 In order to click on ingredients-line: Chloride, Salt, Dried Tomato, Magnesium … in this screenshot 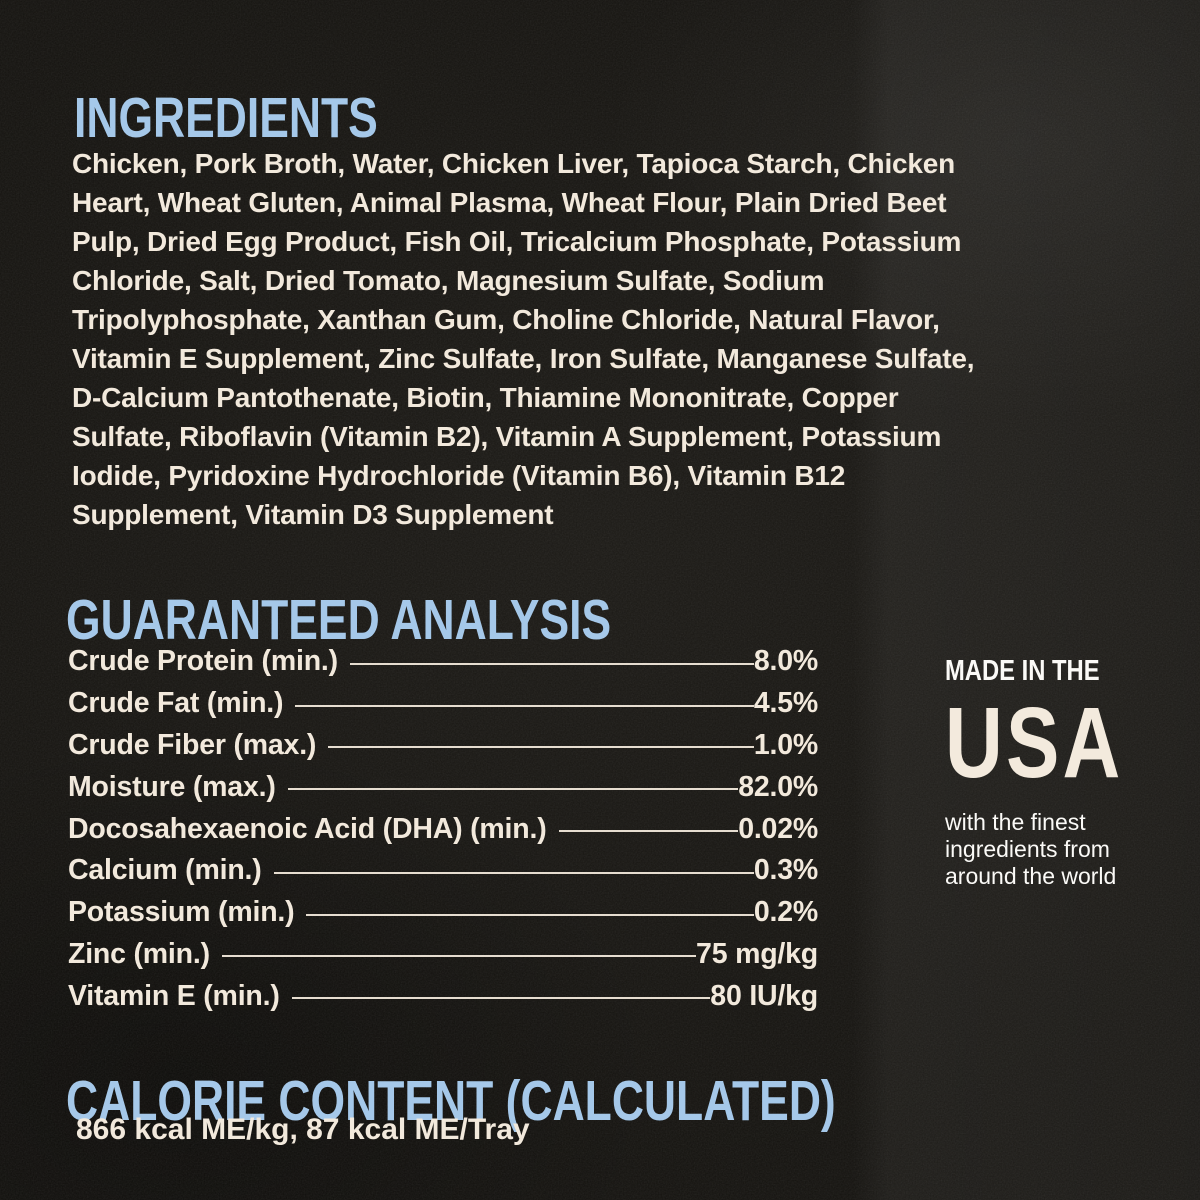, I will do `click(448, 280)`.